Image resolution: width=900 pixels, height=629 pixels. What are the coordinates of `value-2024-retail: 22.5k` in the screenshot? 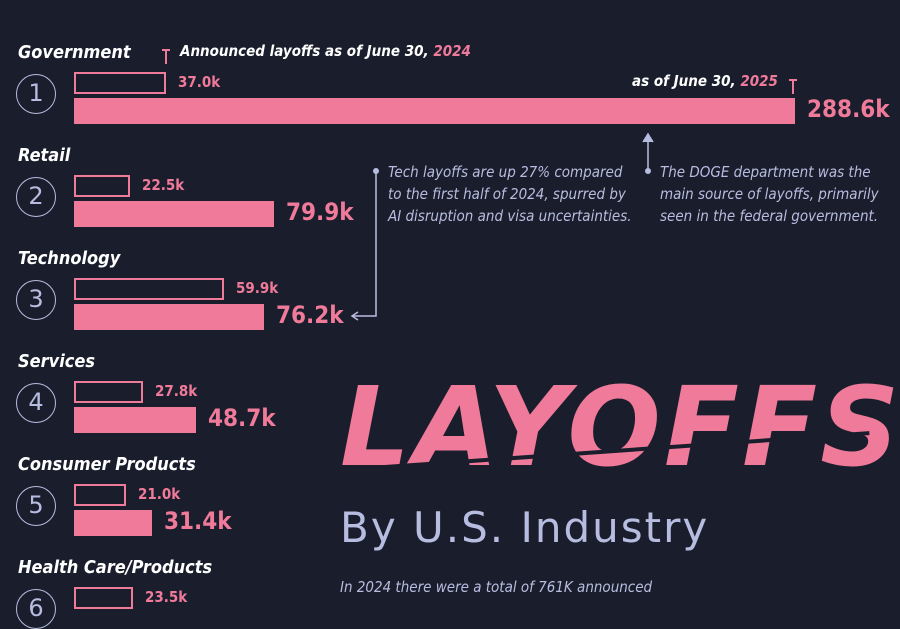 It's located at (163, 185).